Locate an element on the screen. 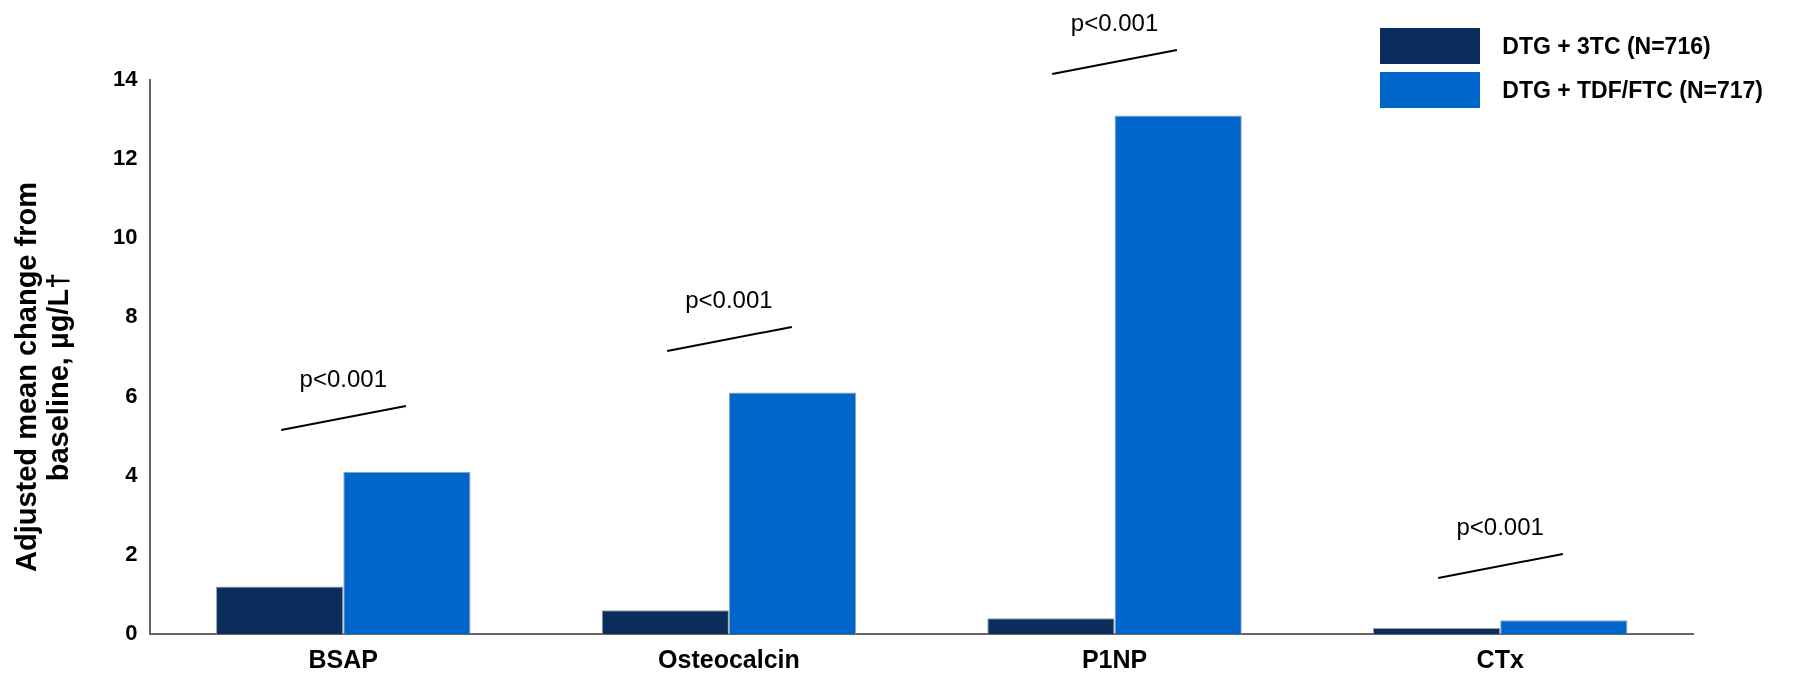 The width and height of the screenshot is (1813, 698). y-tick-label: 10 is located at coordinates (125, 237).